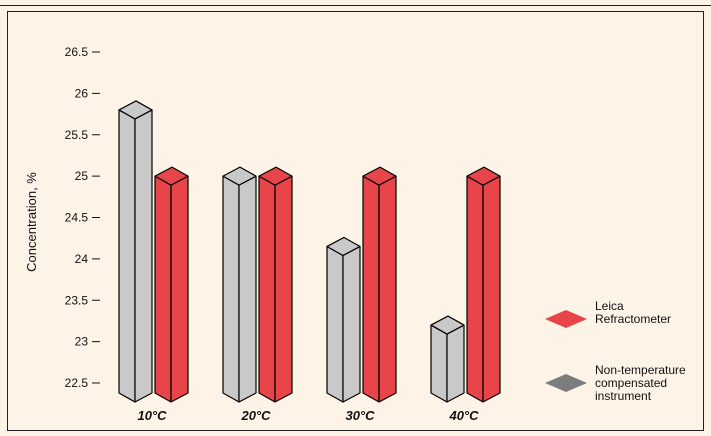 This screenshot has height=436, width=711. Describe the element at coordinates (77, 135) in the screenshot. I see `y-tick-label: 25.5` at that location.